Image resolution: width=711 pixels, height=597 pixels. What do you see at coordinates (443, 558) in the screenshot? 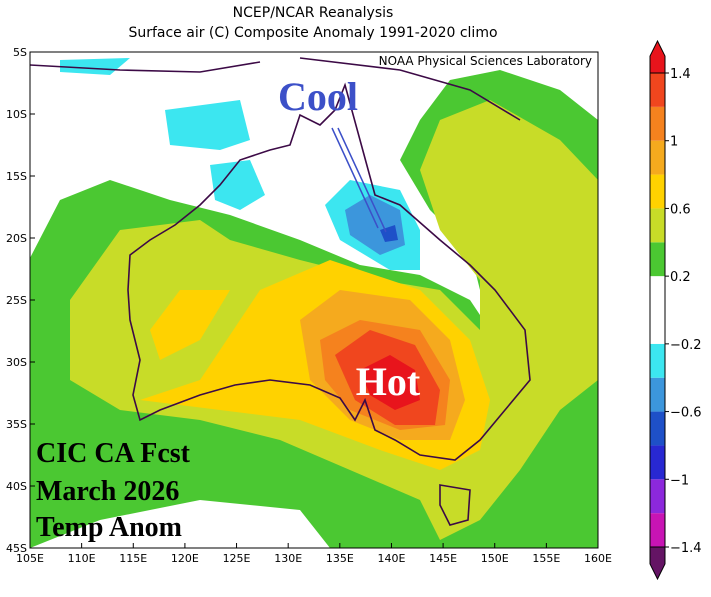
I see `x-tick-label: 145E` at bounding box center [443, 558].